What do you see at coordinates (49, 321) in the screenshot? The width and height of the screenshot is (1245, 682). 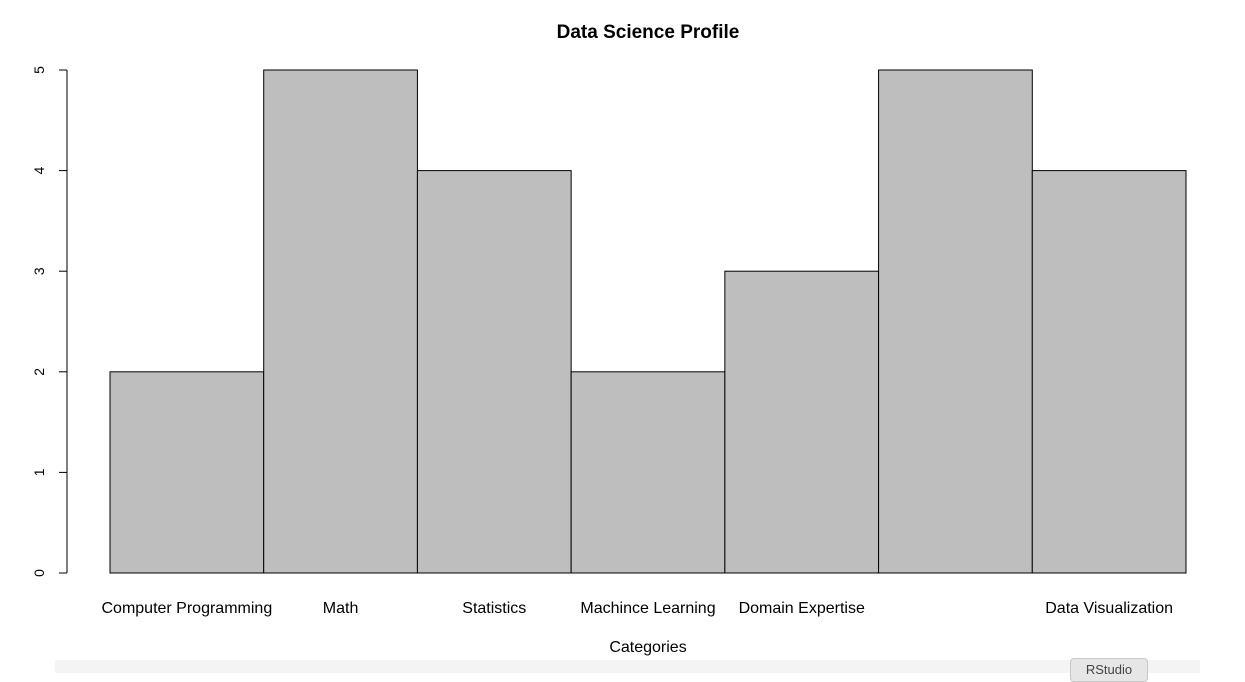 I see `y-axis: 0 1 2 3 4 5` at bounding box center [49, 321].